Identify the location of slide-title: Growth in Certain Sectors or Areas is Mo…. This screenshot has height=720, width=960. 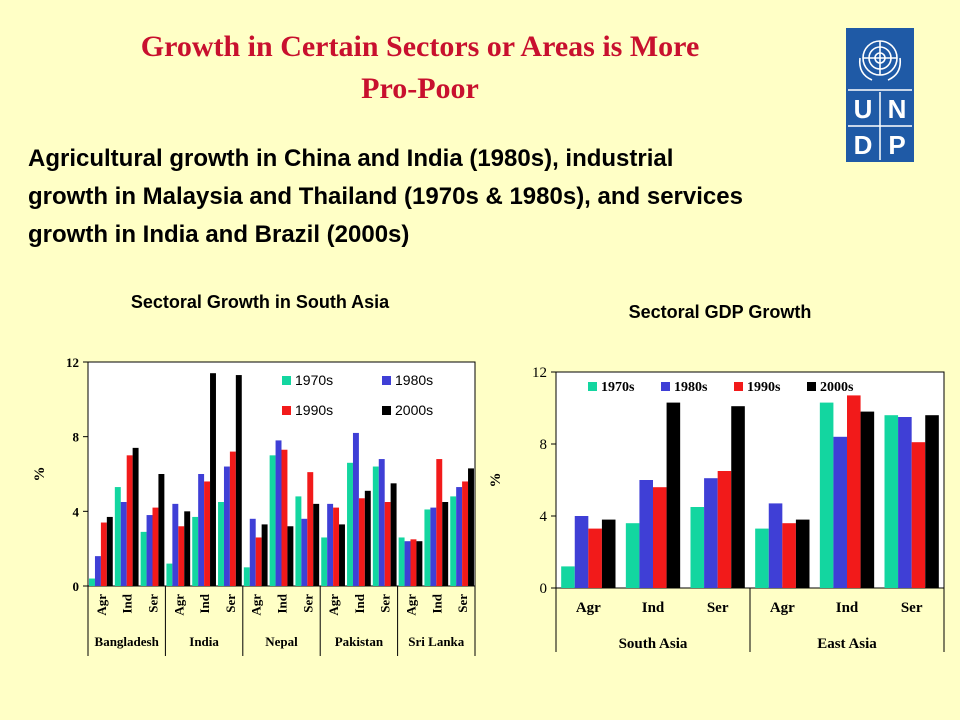
(420, 68).